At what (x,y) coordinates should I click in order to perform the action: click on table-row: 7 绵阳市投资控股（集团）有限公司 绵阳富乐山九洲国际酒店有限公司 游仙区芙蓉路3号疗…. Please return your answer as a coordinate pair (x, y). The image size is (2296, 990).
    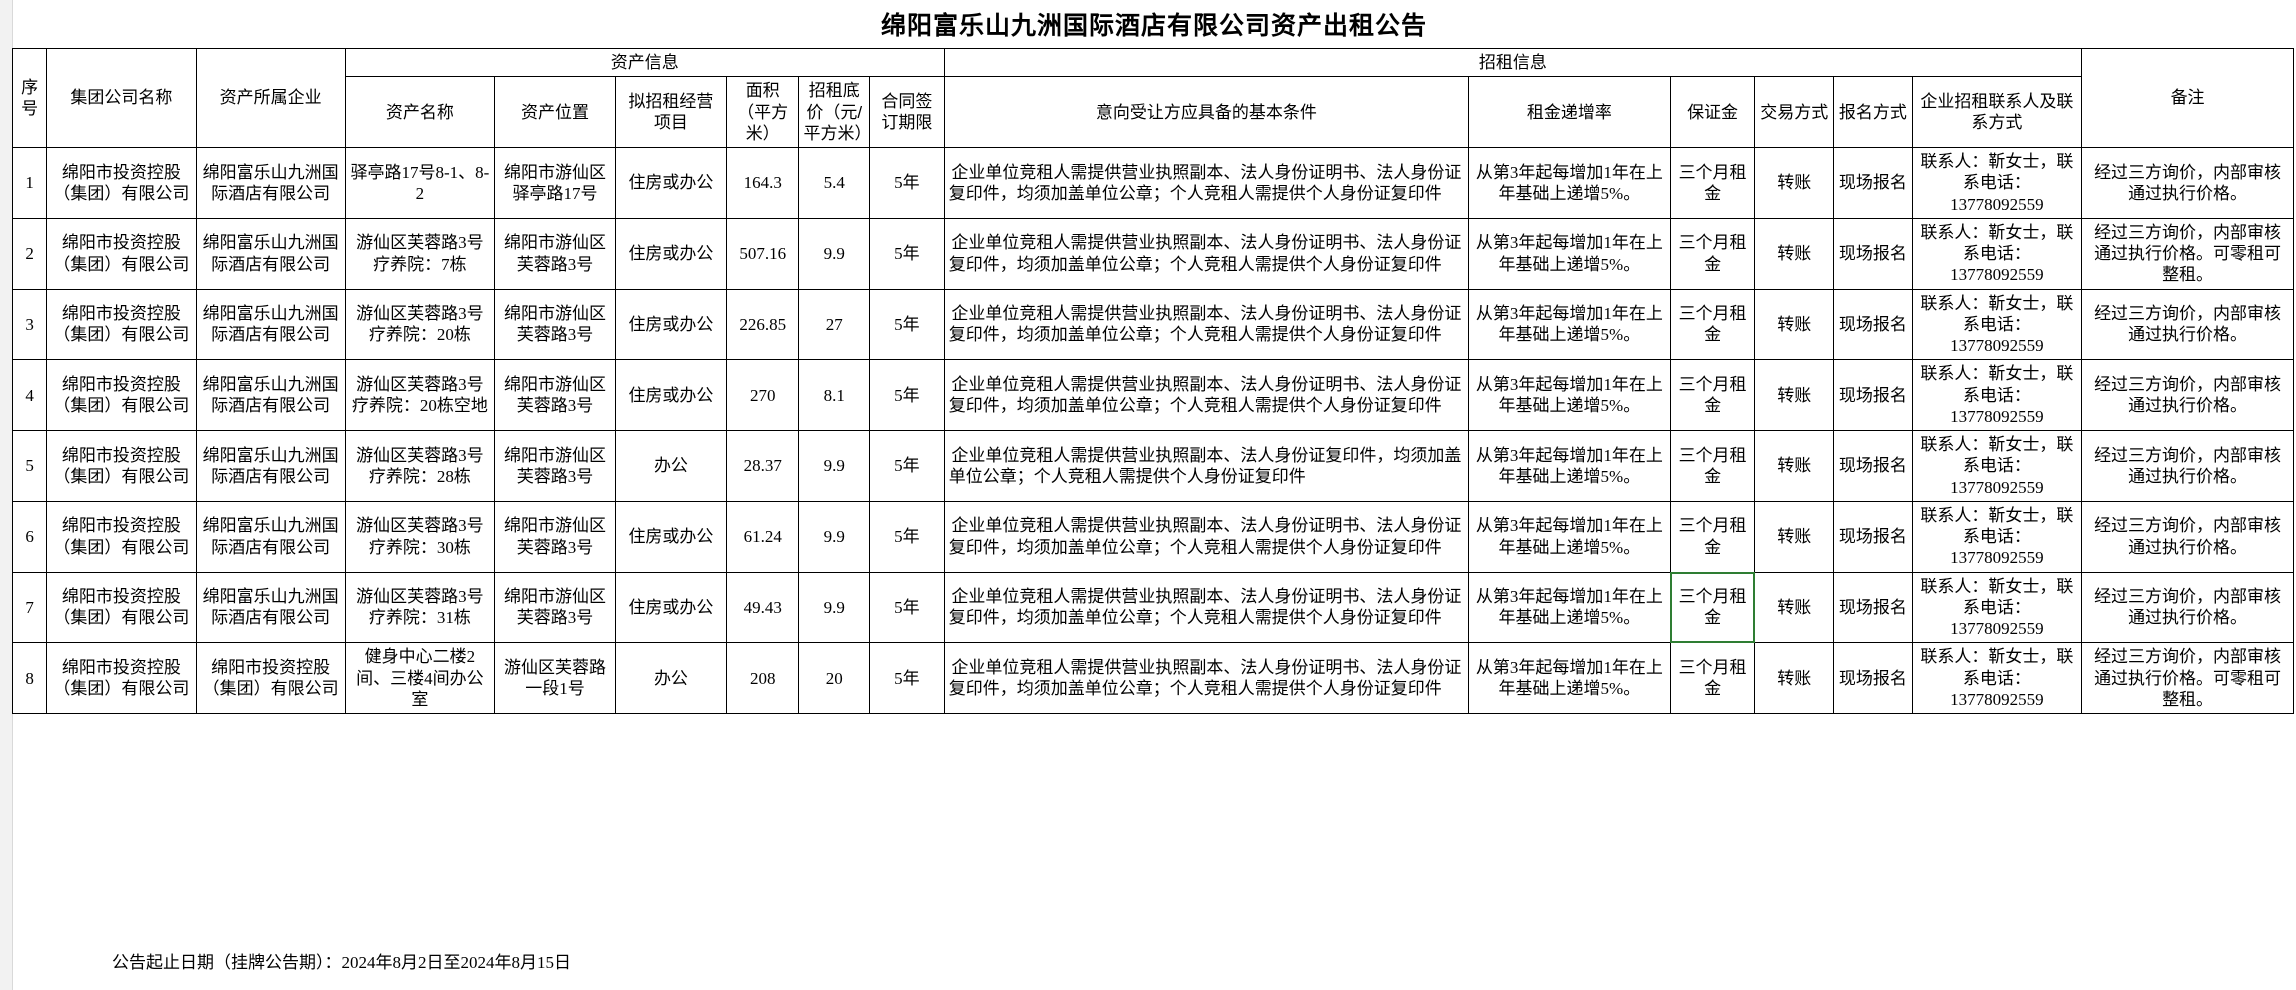
    Looking at the image, I should click on (1152, 607).